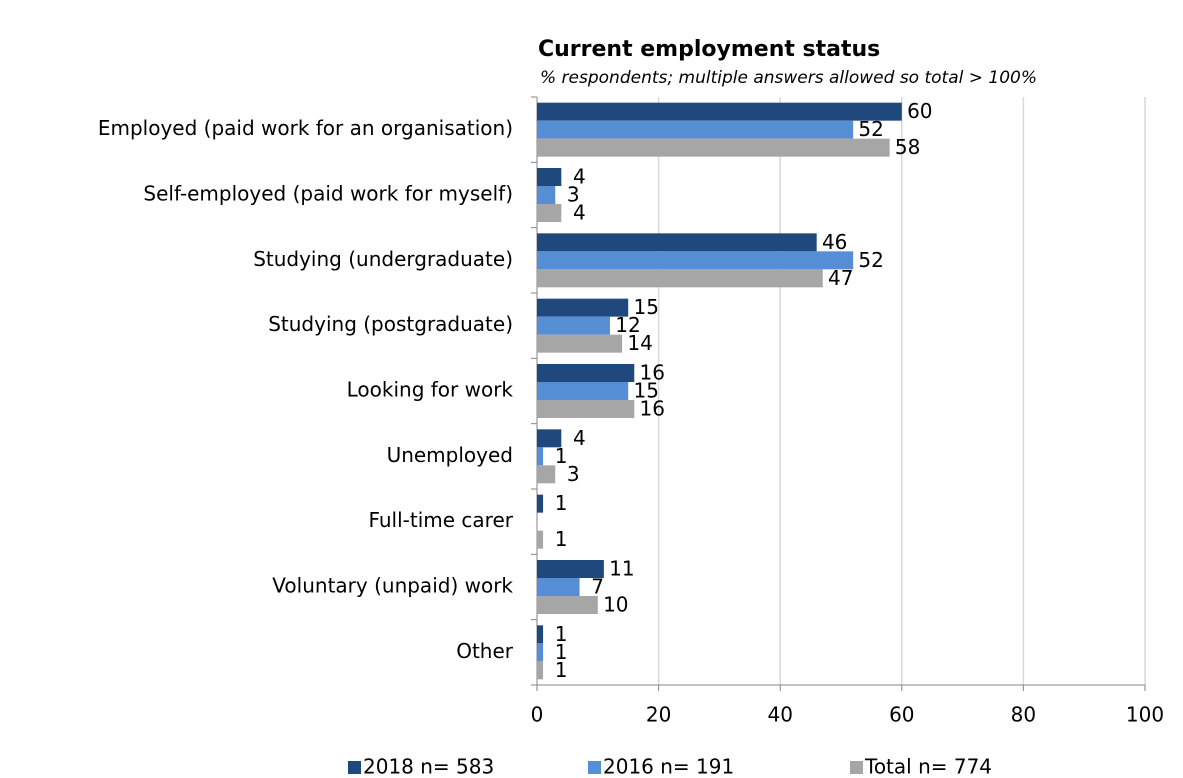 The image size is (1183, 778). I want to click on y-tick-label: Looking for work, so click(430, 390).